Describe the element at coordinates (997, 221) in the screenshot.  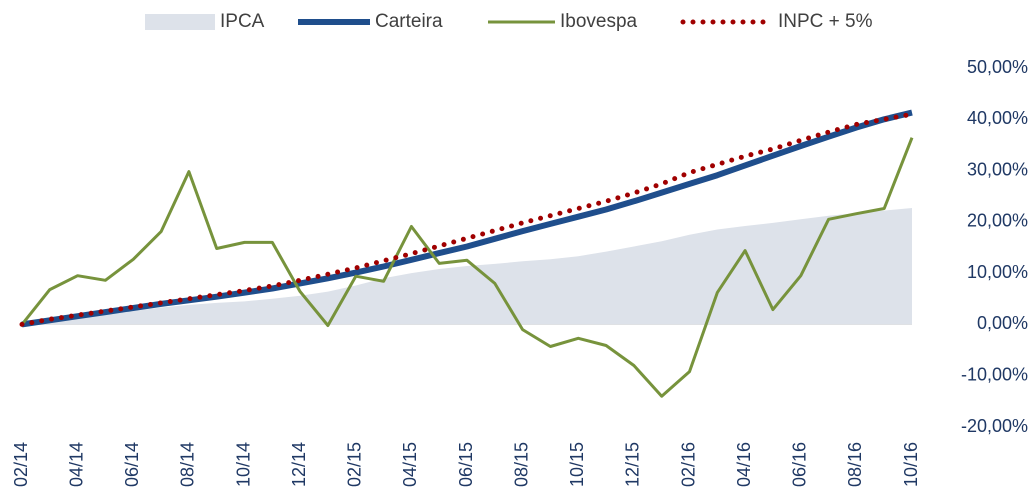
I see `y-tick-label: 20,00%` at that location.